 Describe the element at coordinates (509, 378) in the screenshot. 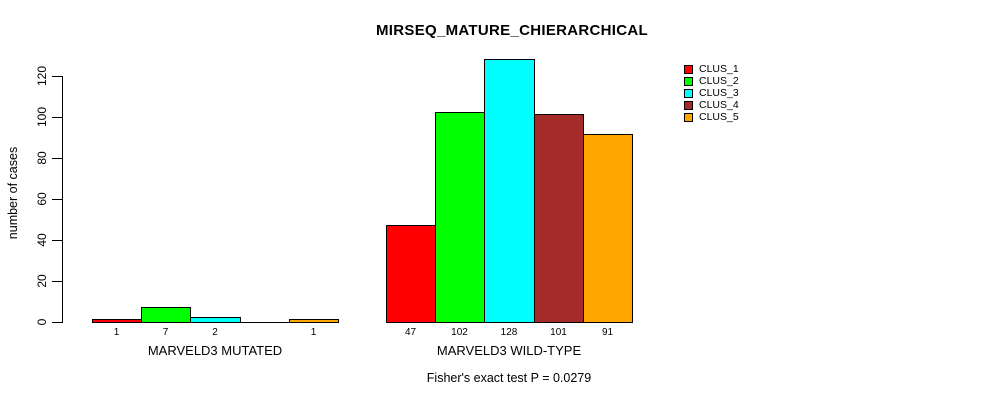

I see `annotation-text: Fisher's exact test P = 0.0279` at that location.